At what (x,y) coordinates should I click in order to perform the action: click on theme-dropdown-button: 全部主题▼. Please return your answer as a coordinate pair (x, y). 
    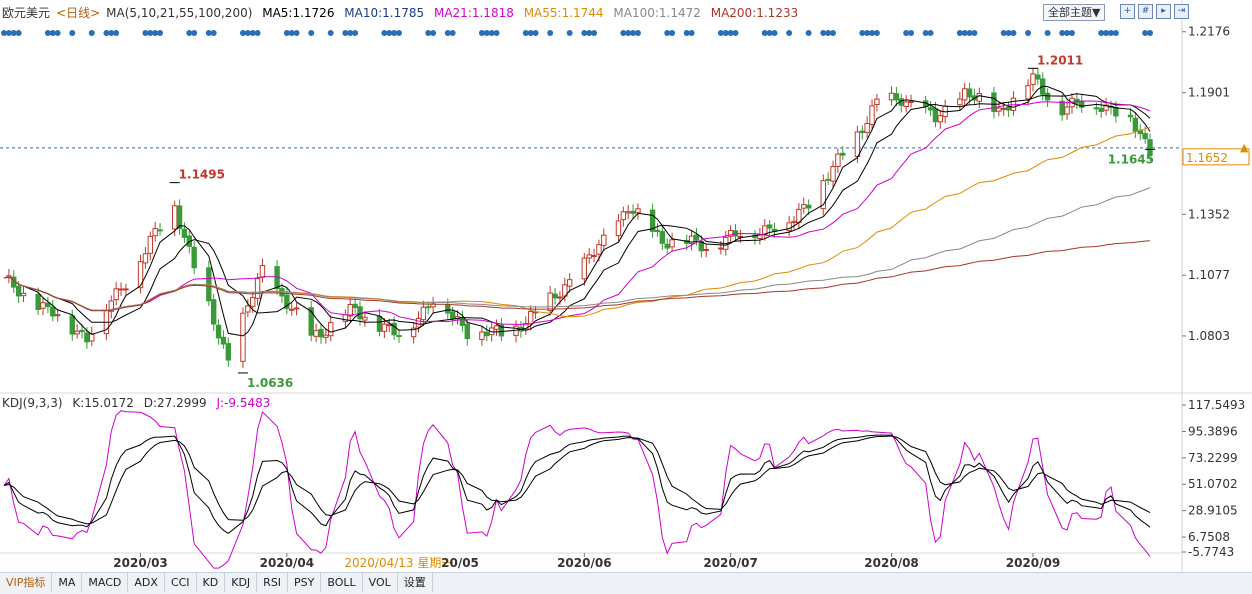
    Looking at the image, I should click on (1074, 12).